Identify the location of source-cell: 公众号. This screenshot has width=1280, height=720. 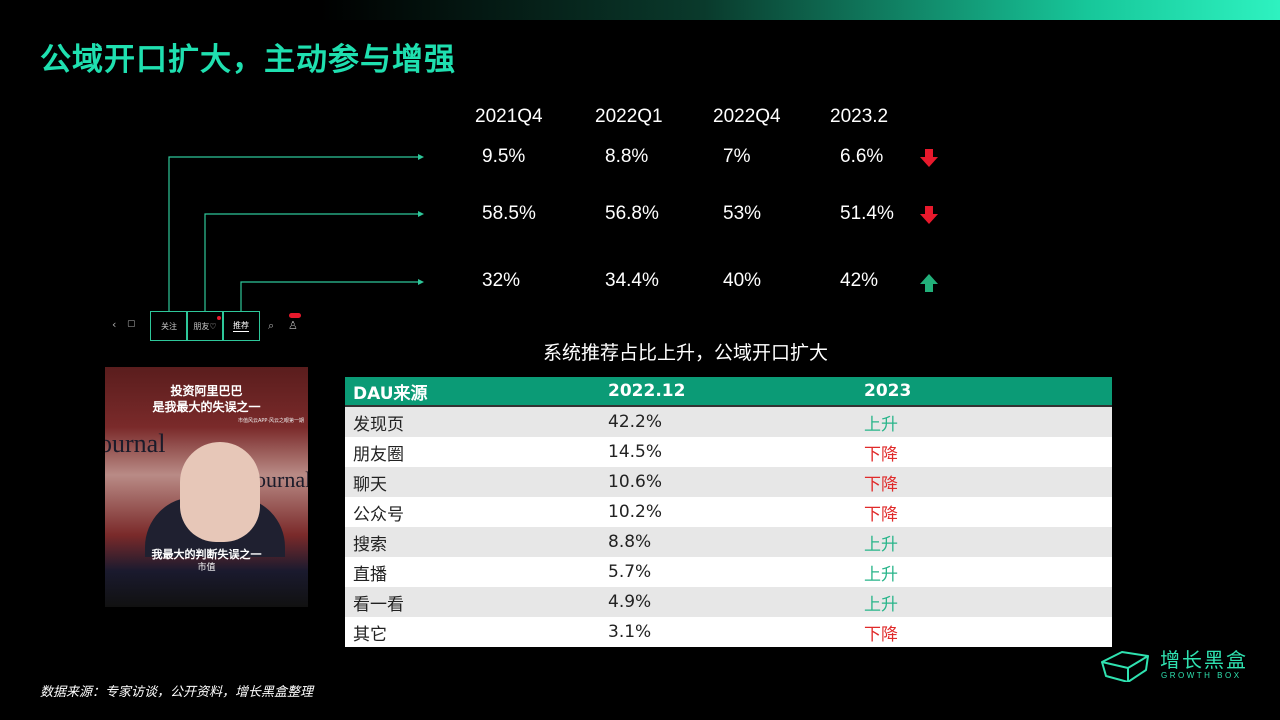
(472, 512).